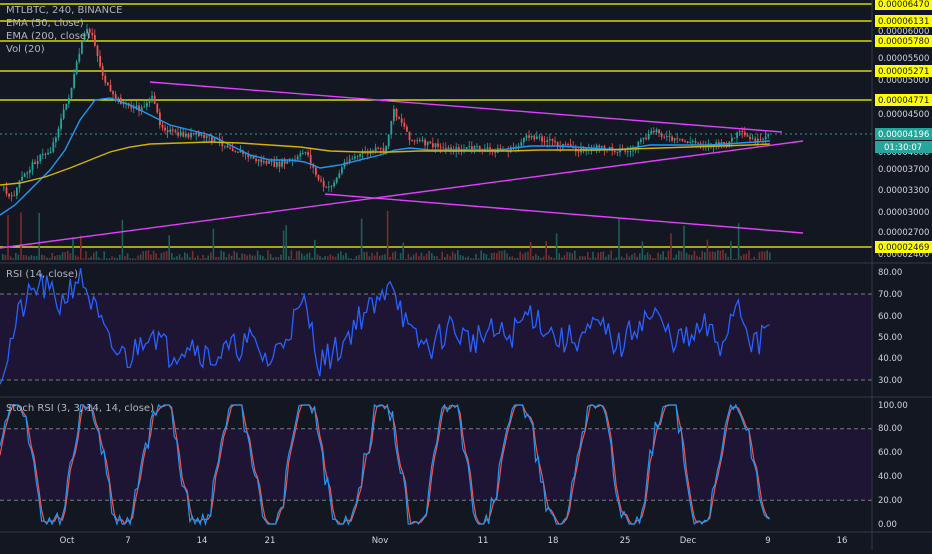  What do you see at coordinates (385, 163) in the screenshot?
I see `ema200-line` at bounding box center [385, 163].